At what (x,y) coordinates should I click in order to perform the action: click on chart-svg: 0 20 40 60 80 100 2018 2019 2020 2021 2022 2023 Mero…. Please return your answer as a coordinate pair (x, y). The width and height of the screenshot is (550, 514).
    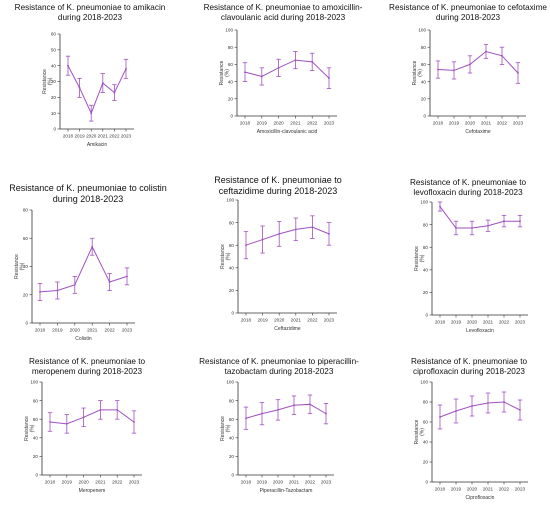
    Looking at the image, I should click on (83, 437).